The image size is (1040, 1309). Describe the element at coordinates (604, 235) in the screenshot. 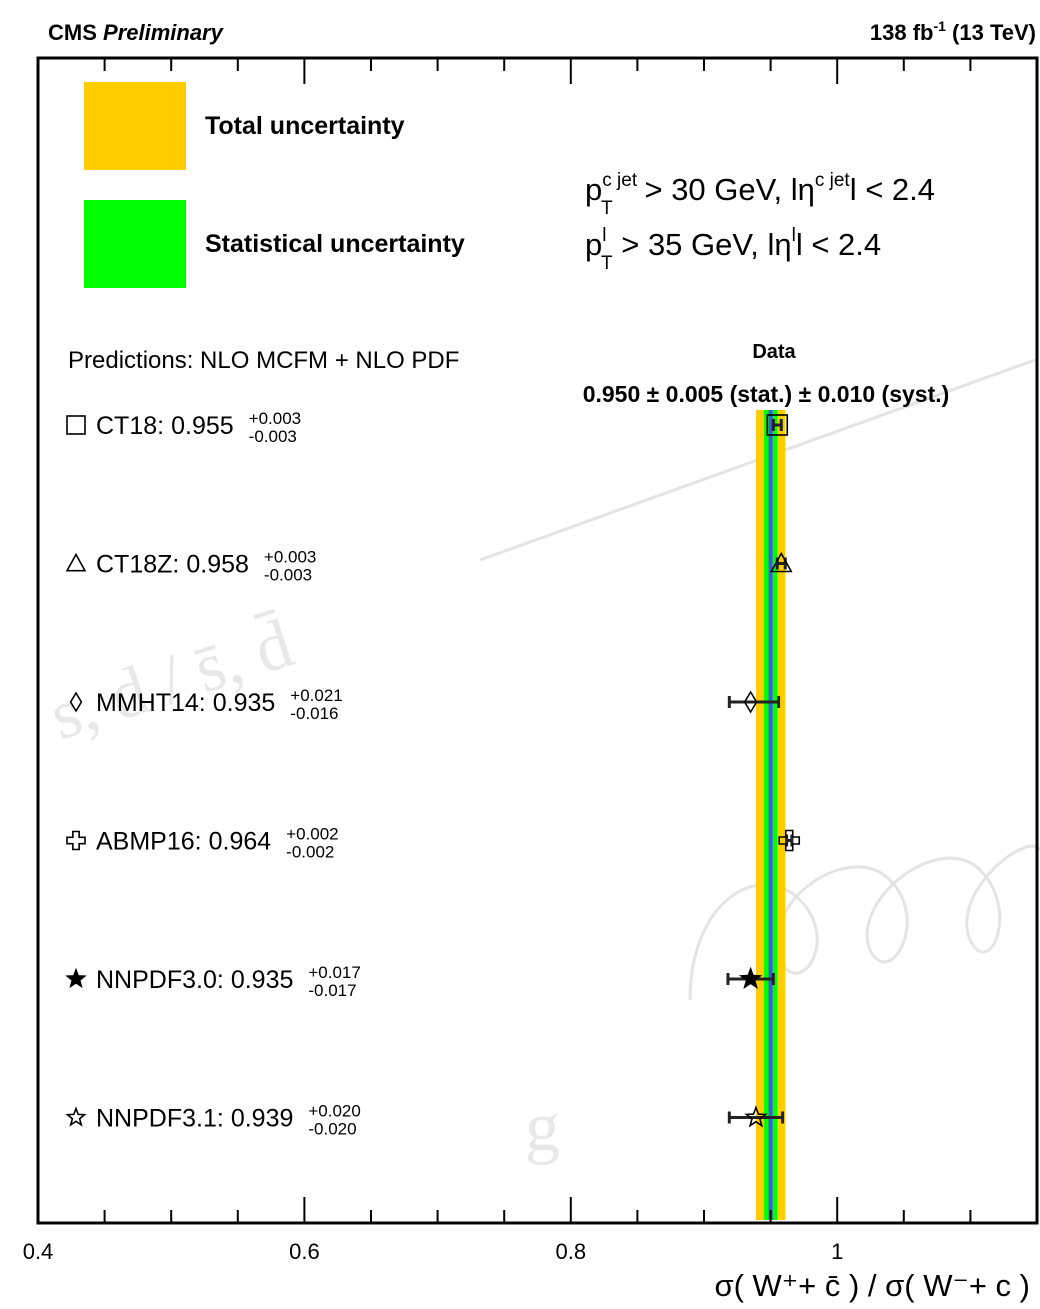

I see `cut-sup: l` at that location.